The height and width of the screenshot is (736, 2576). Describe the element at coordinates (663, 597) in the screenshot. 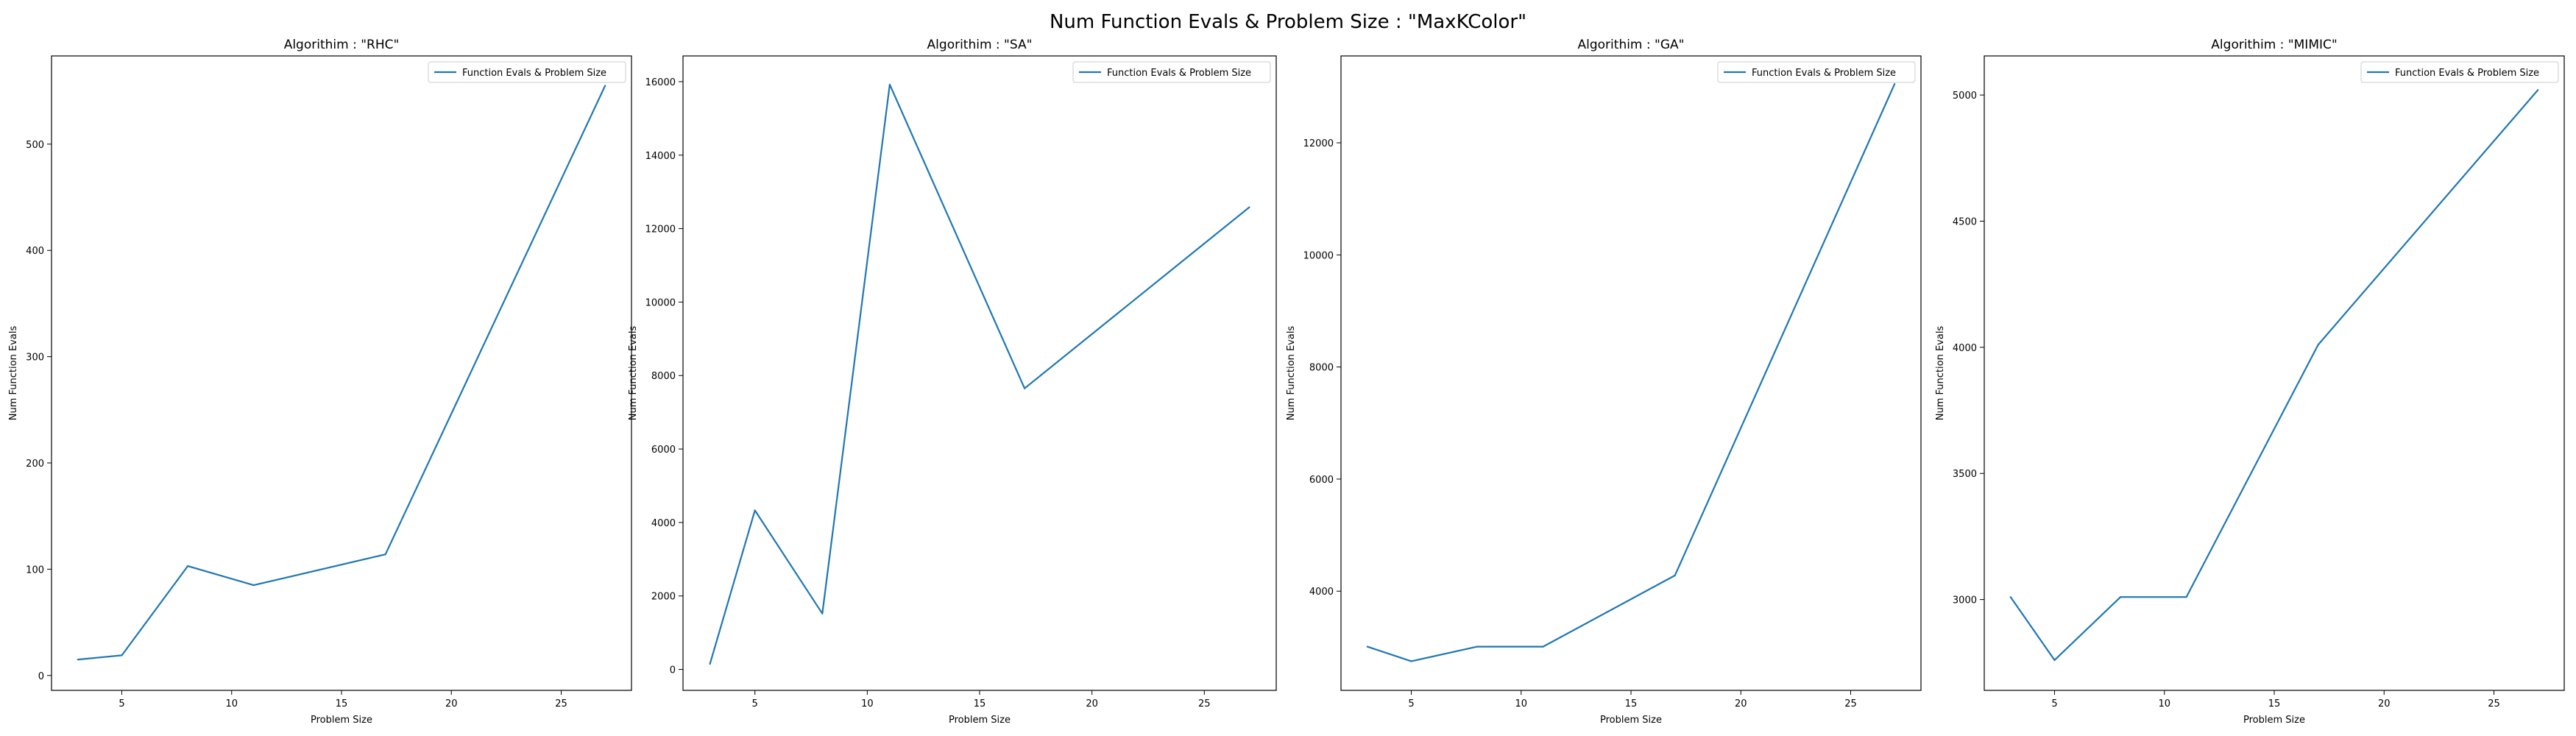

I see `y-tick-label: 2000` at that location.